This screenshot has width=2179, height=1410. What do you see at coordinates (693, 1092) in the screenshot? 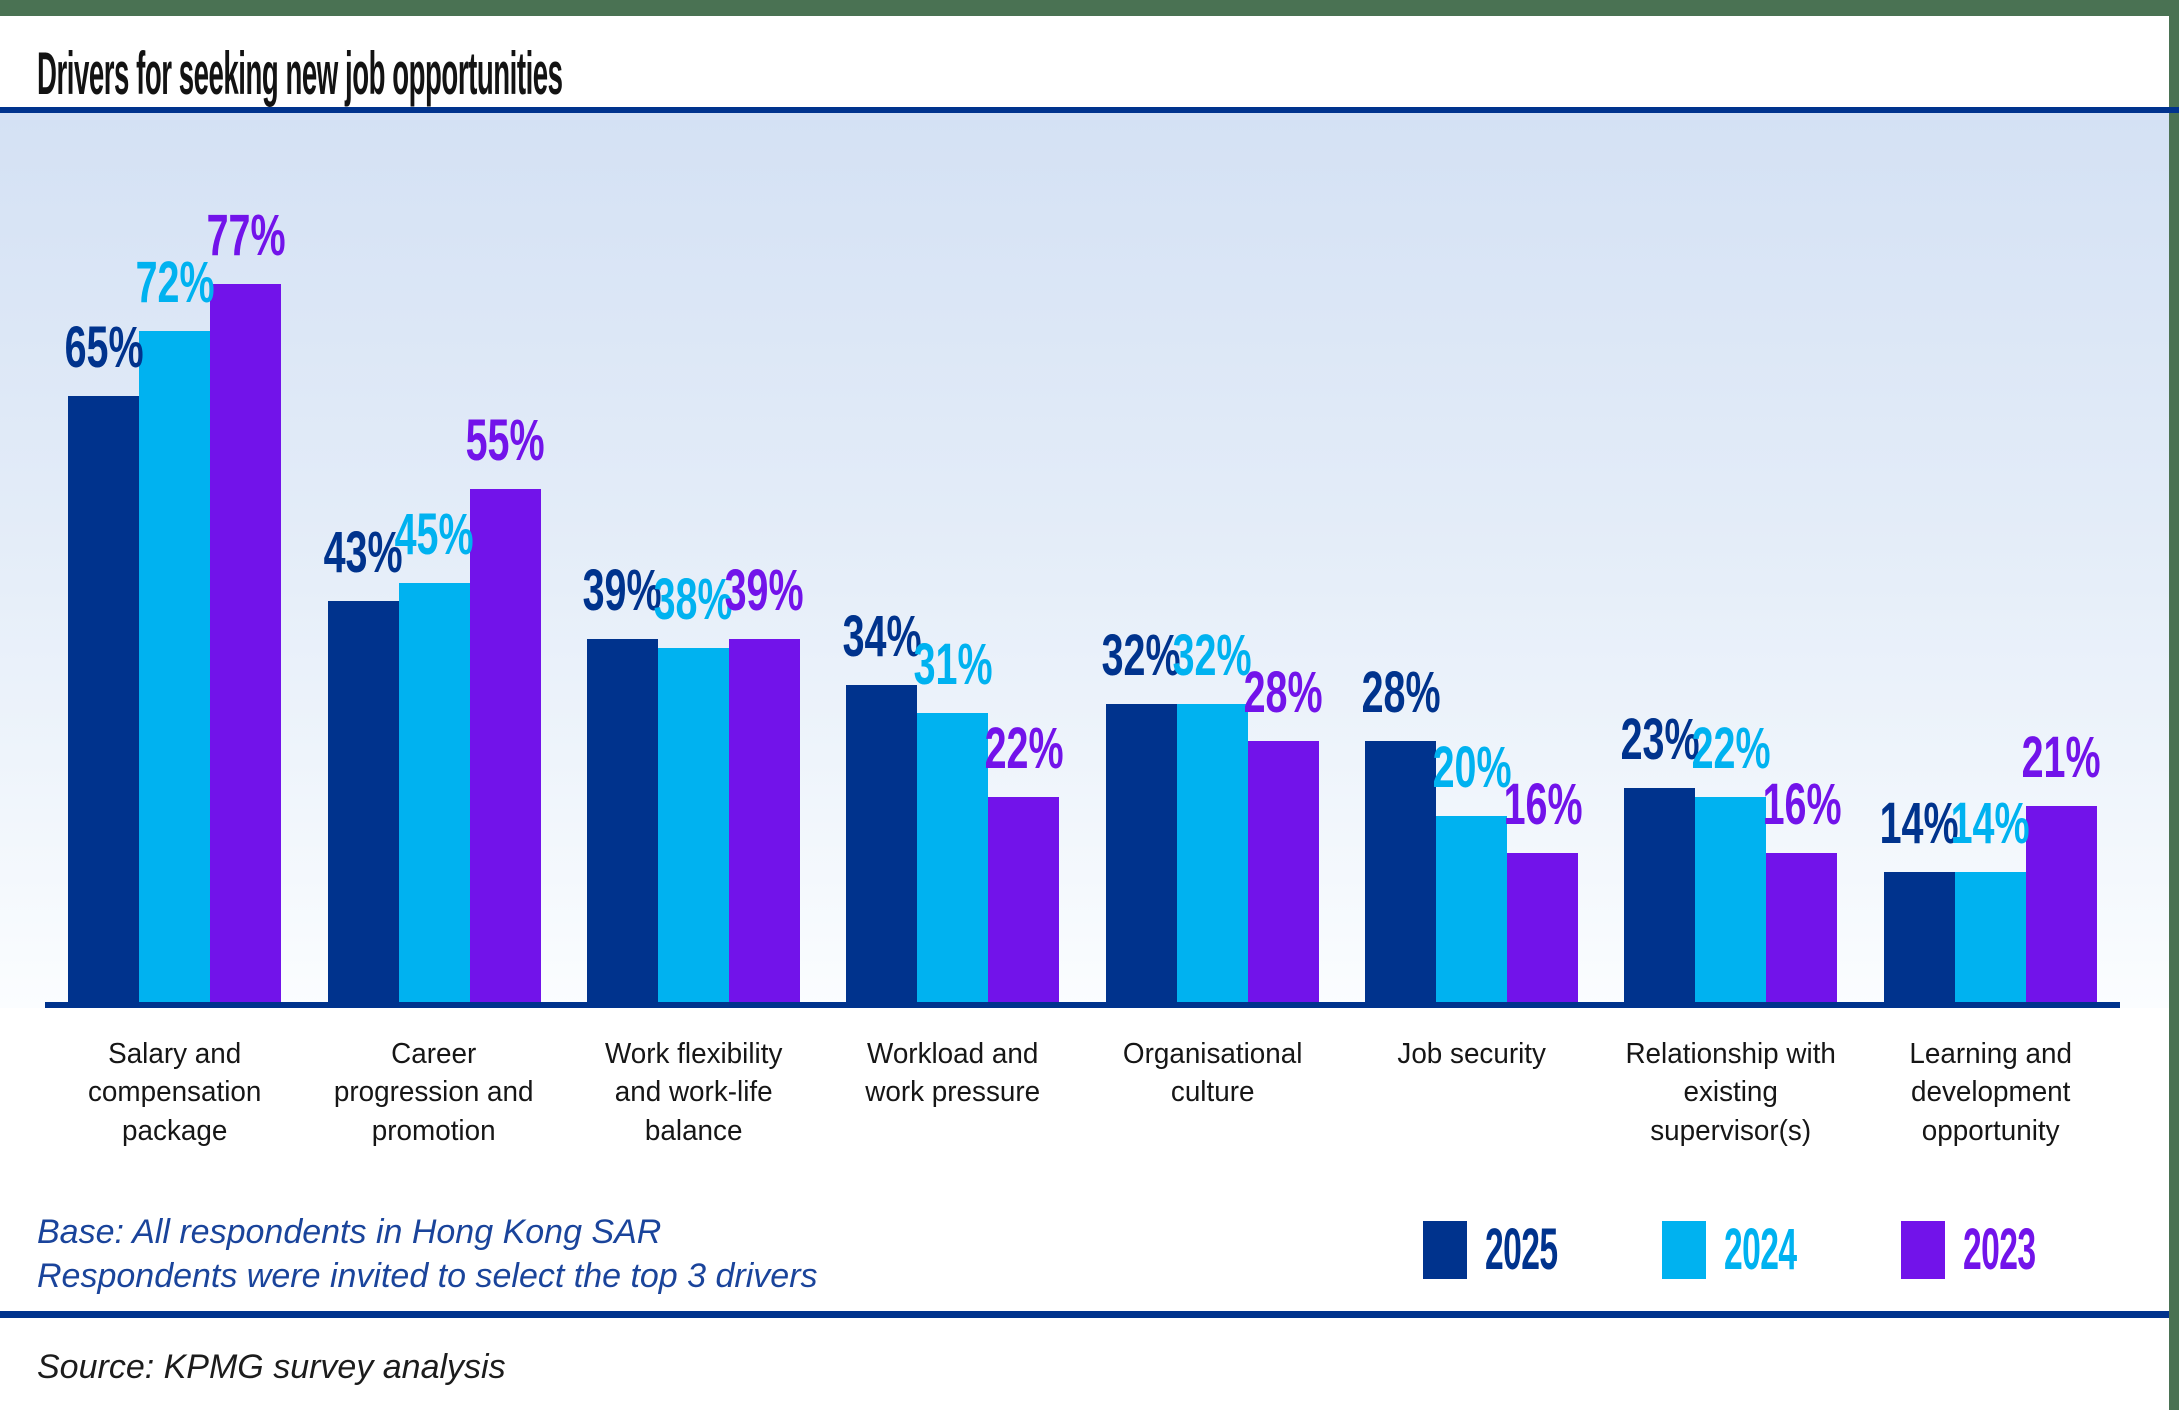
I see `category-label-3: Work flexibility and work-life balance` at bounding box center [693, 1092].